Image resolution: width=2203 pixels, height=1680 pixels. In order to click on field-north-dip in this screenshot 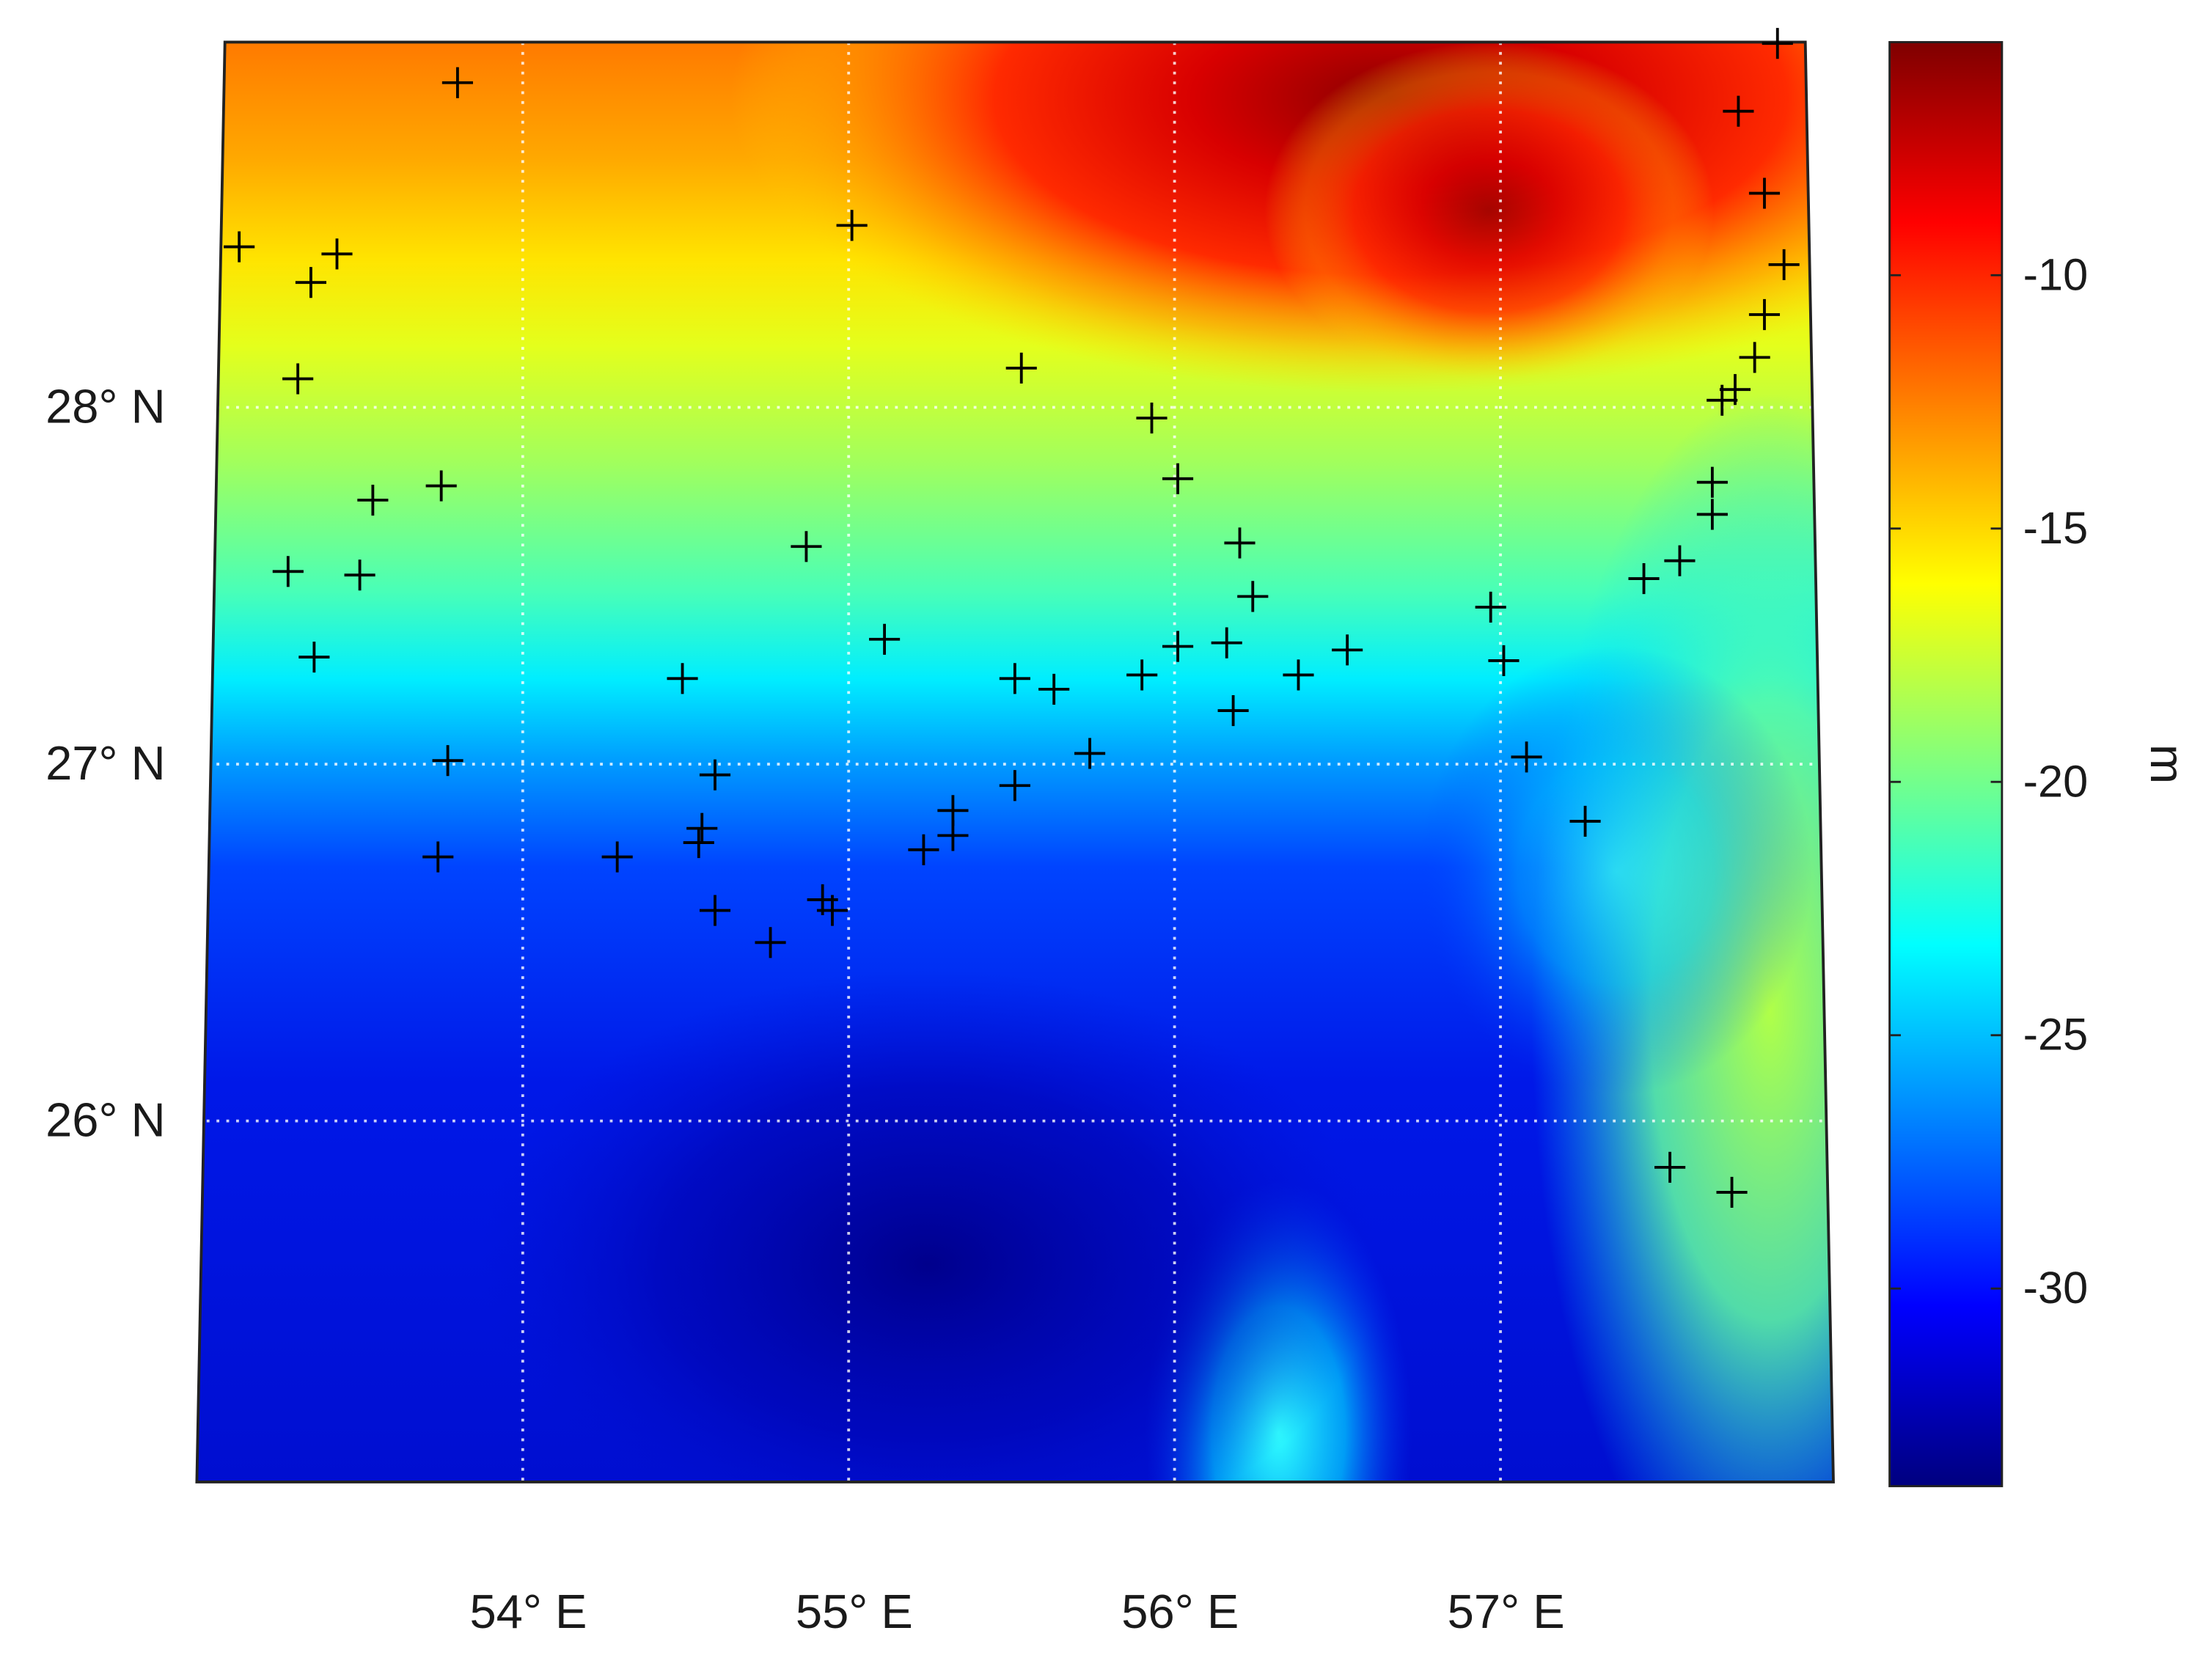, I will do `click(1489, 211)`.